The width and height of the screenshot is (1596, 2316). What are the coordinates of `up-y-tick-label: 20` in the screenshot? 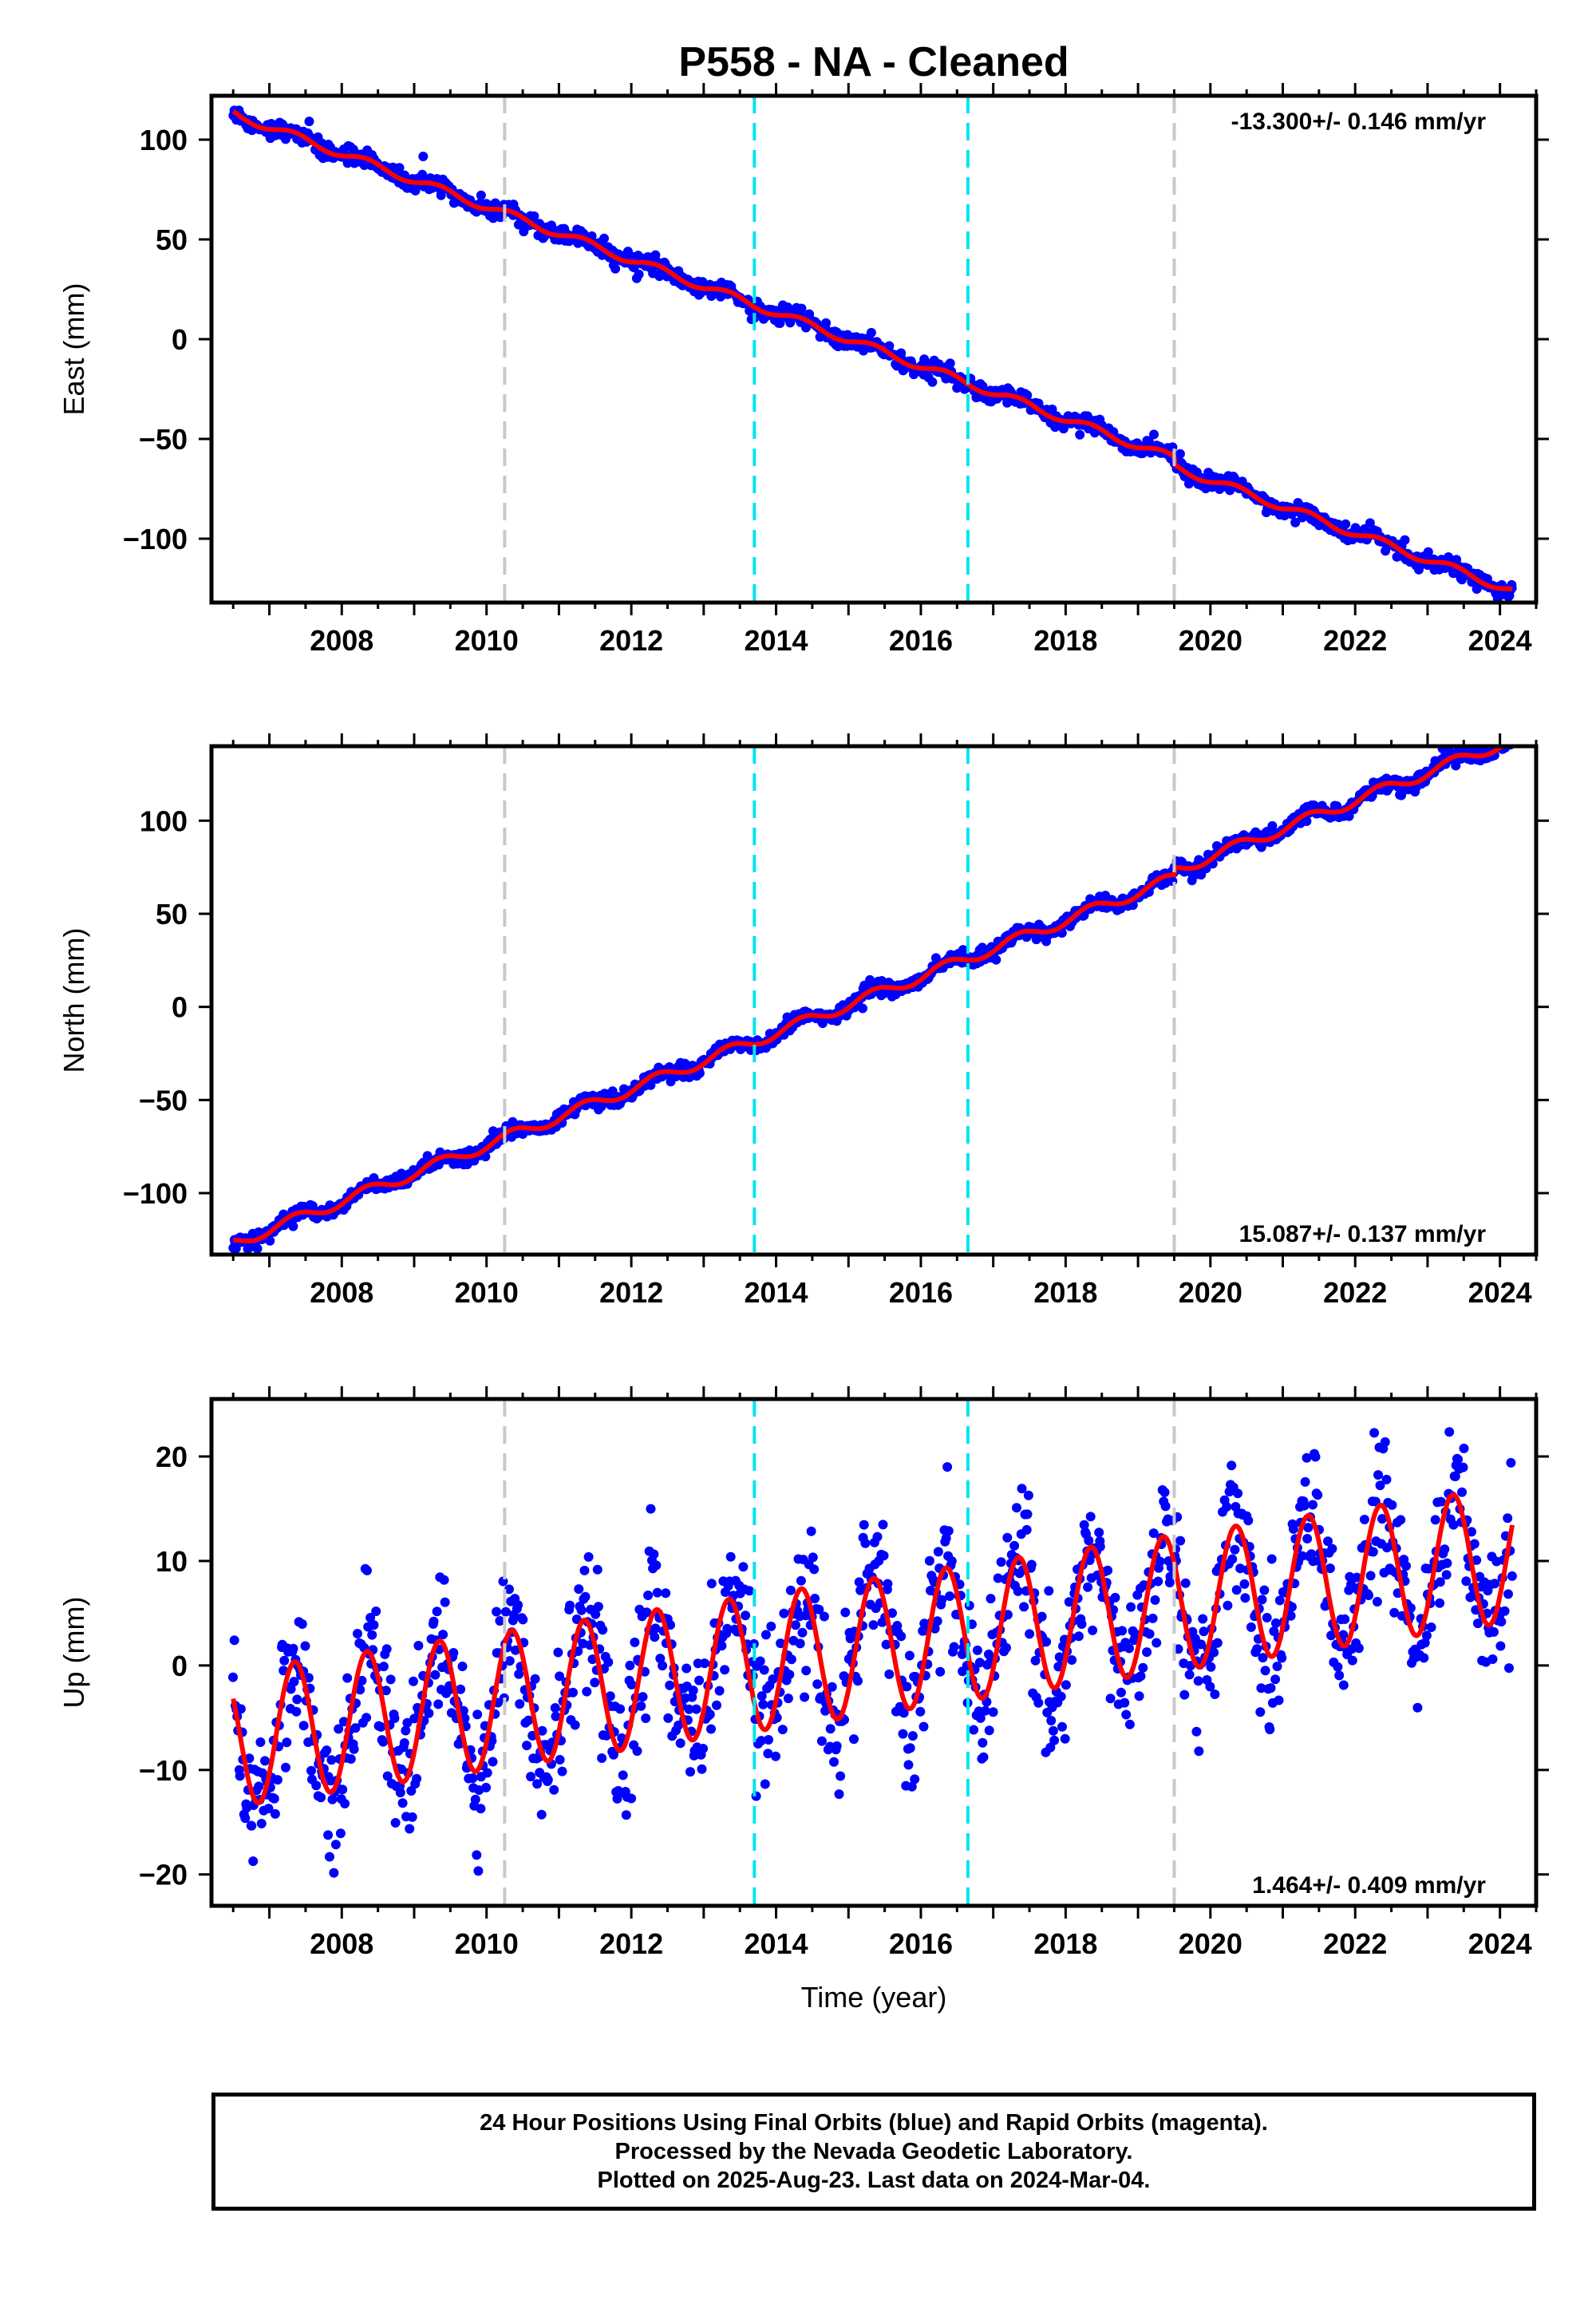 It's located at (172, 1457).